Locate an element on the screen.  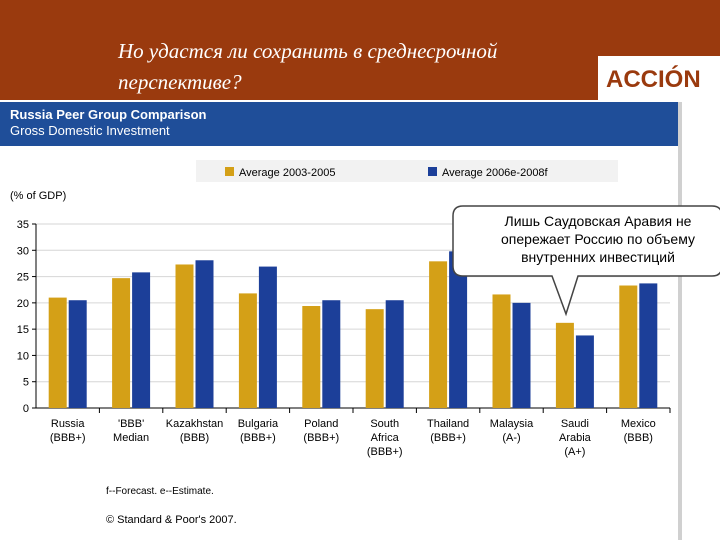
callout-text: опережает Россию по объему is located at coordinates (598, 239).